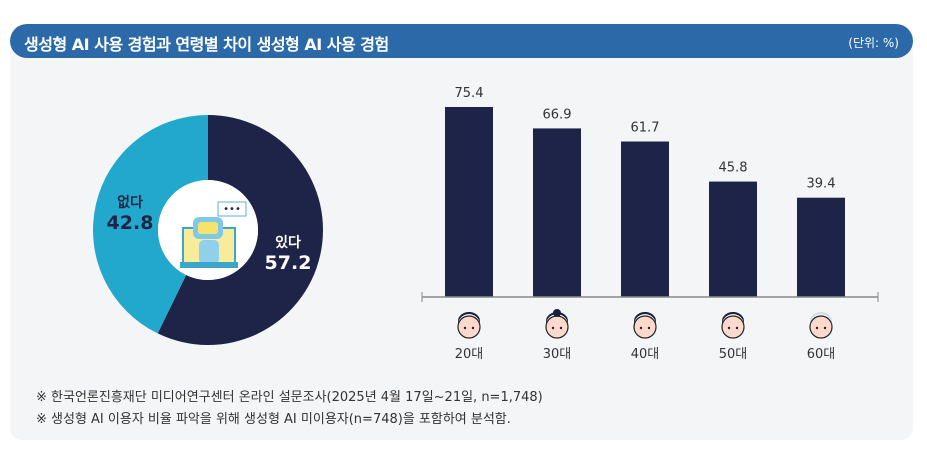  What do you see at coordinates (821, 354) in the screenshot?
I see `x-tick-label: 60대` at bounding box center [821, 354].